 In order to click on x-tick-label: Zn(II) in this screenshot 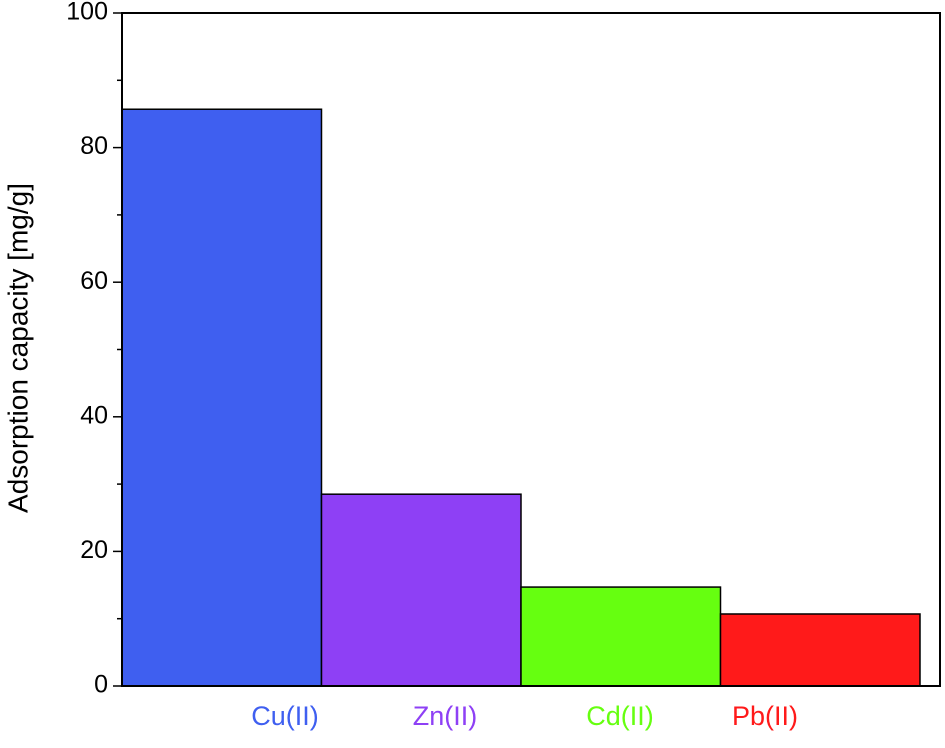, I will do `click(445, 716)`.